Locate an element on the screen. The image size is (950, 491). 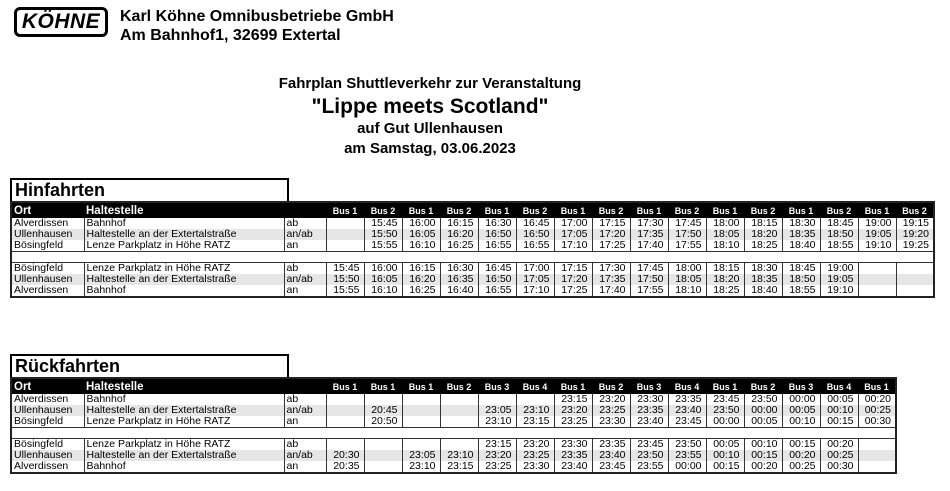
cell-time: 17:10 is located at coordinates (534, 291).